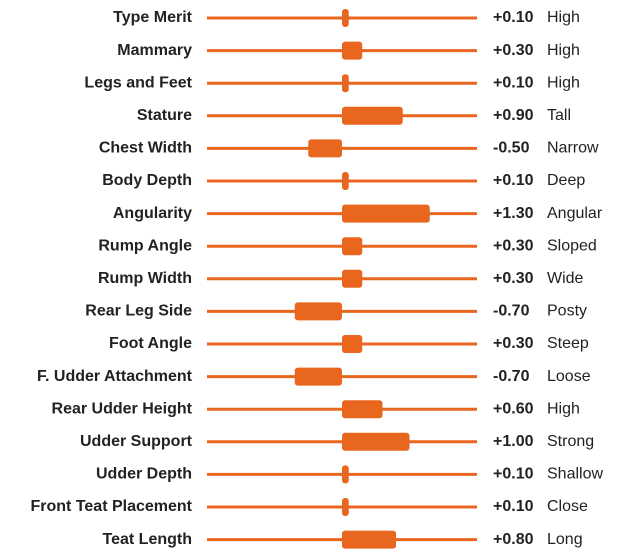  Describe the element at coordinates (164, 115) in the screenshot. I see `trait-label: Stature` at that location.